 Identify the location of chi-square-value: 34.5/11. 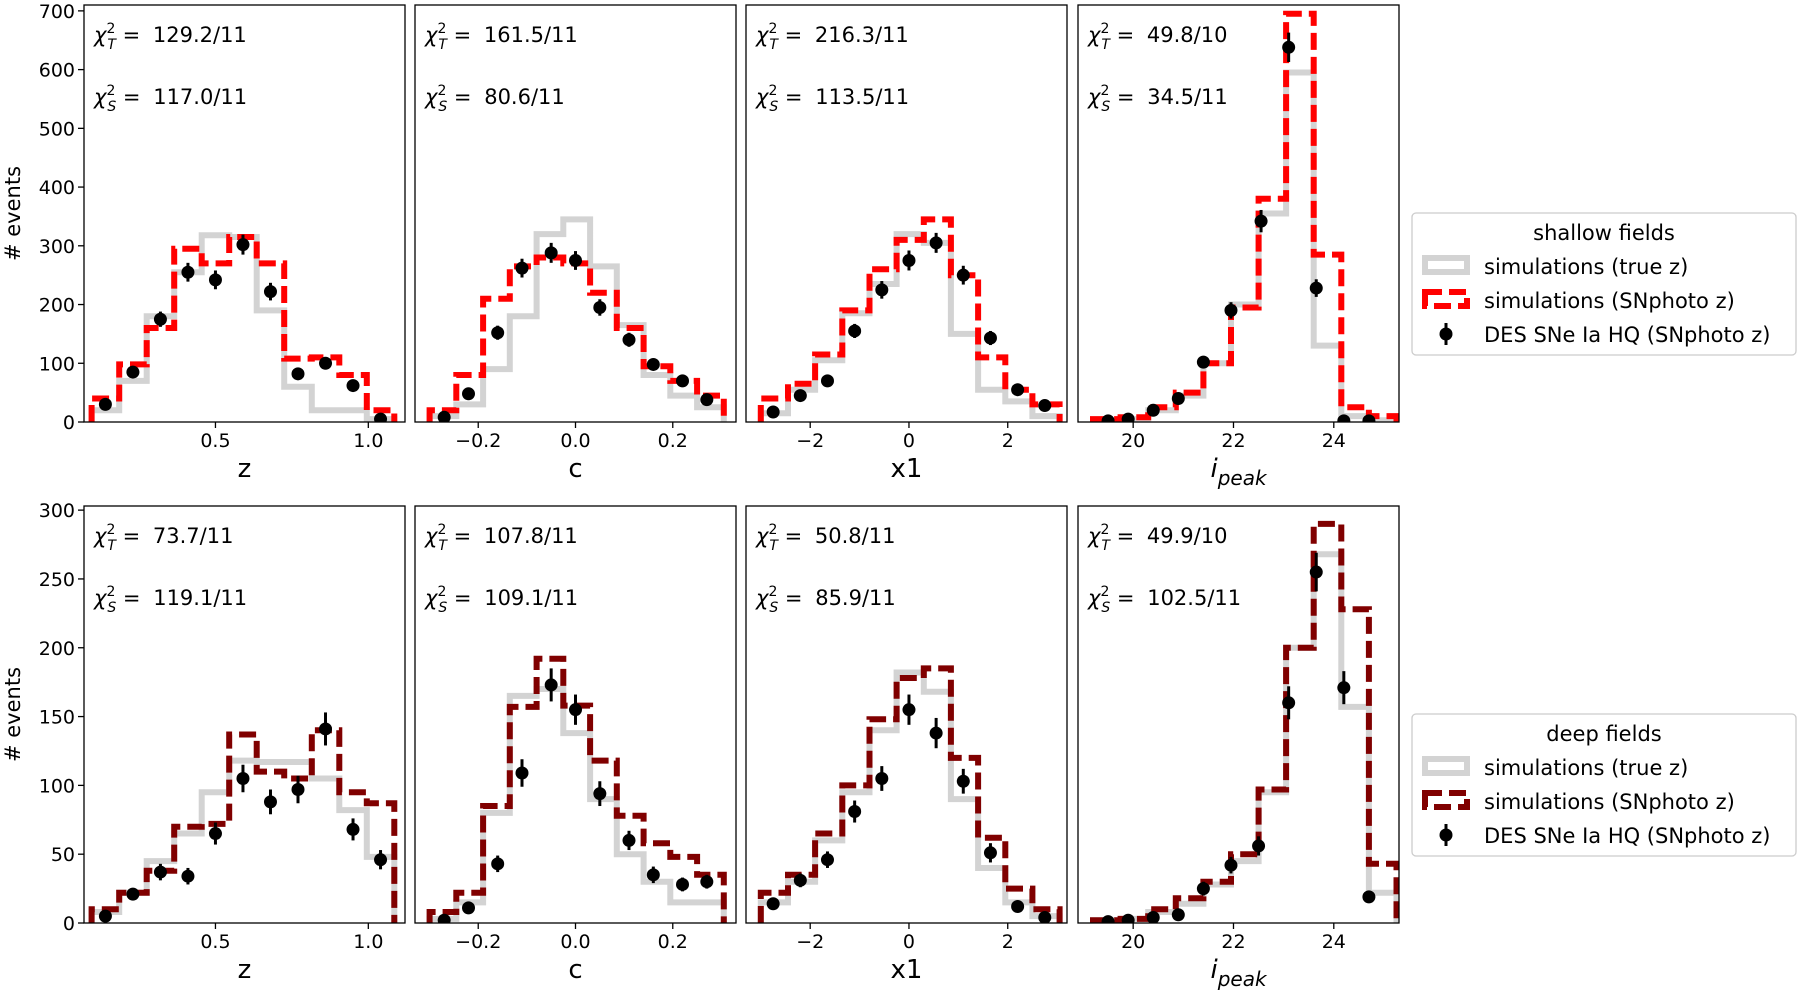
(1187, 97).